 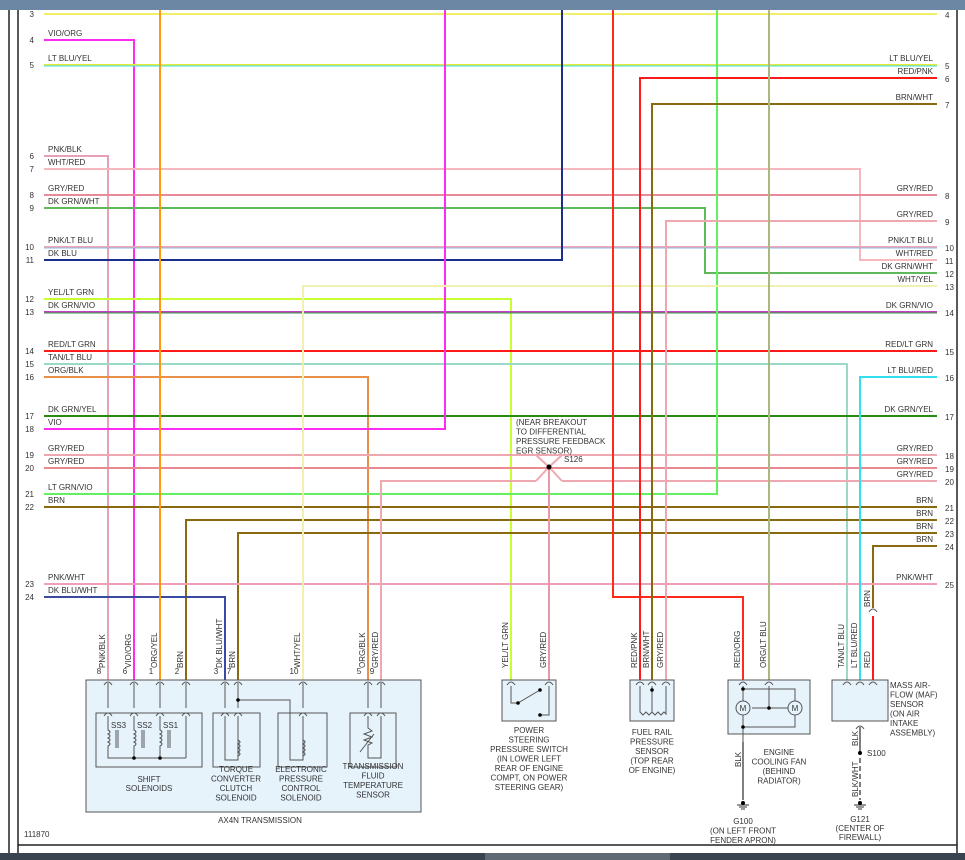 I want to click on connector-wire-label: ORG/LT BLU, so click(x=763, y=644).